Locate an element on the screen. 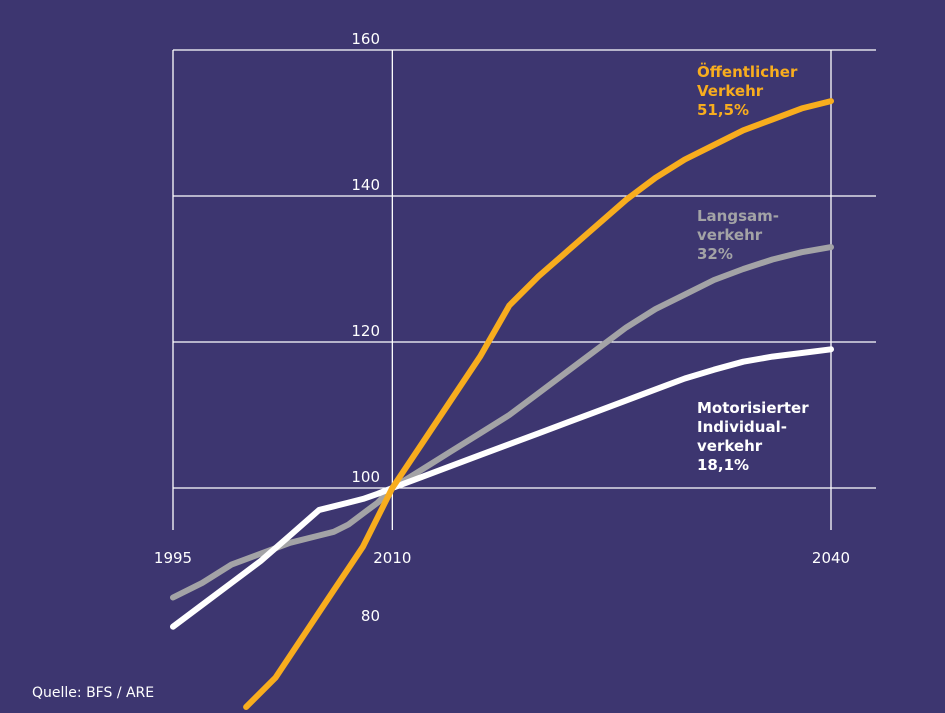  series-label-line: Motorisierter is located at coordinates (753, 408).